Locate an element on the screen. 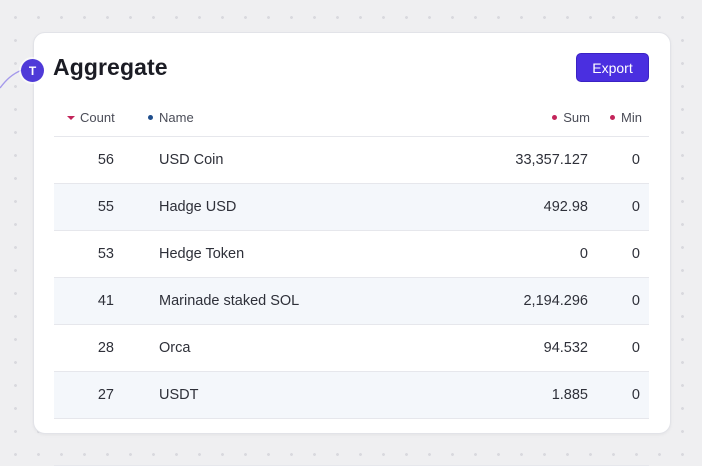 This screenshot has height=466, width=702. cell-count: 28 is located at coordinates (105, 348).